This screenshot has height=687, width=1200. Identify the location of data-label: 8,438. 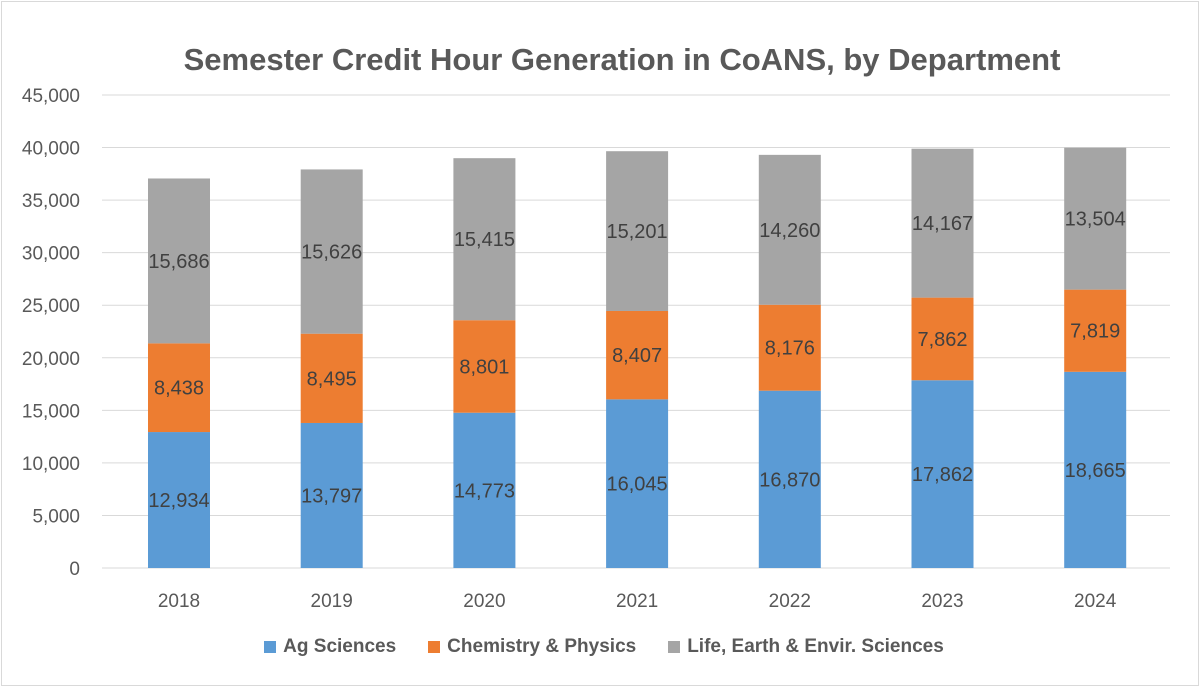
(179, 389).